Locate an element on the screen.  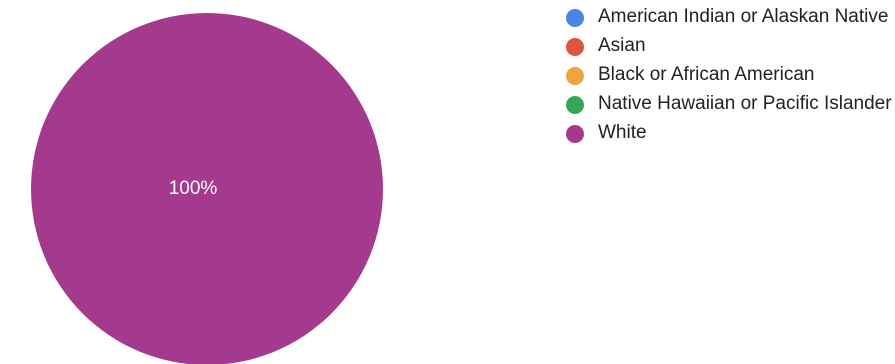
legend-label: Native Hawaiian or Pacific Islander is located at coordinates (745, 103).